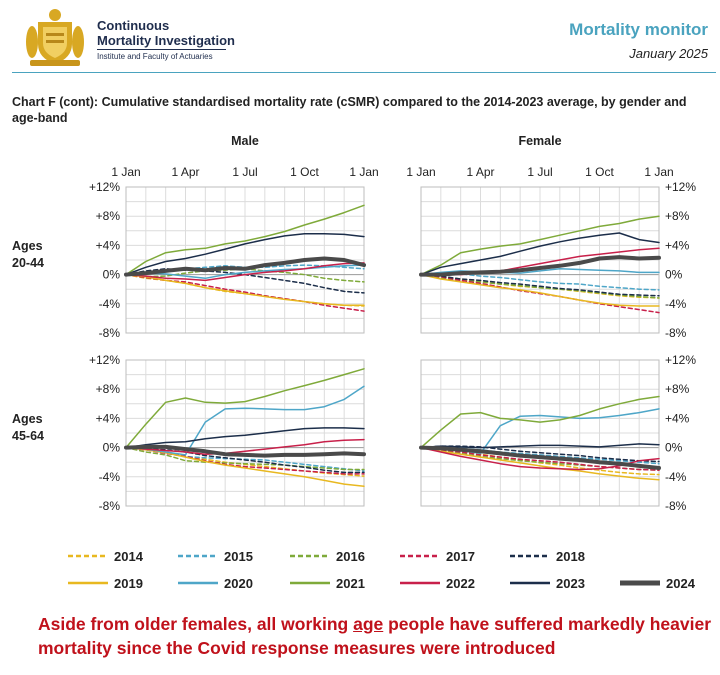 Image resolution: width=720 pixels, height=675 pixels. I want to click on legend-item-2014: 2014, so click(106, 556).